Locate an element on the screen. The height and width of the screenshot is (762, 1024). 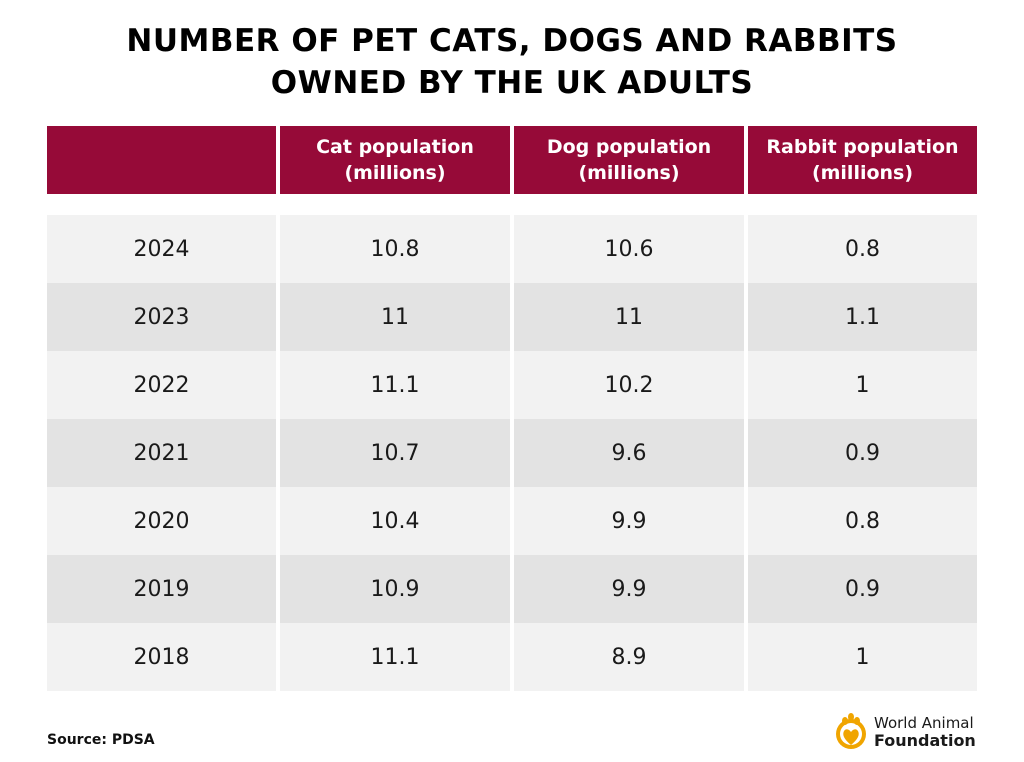
table-cell: 10.2 is located at coordinates (629, 385).